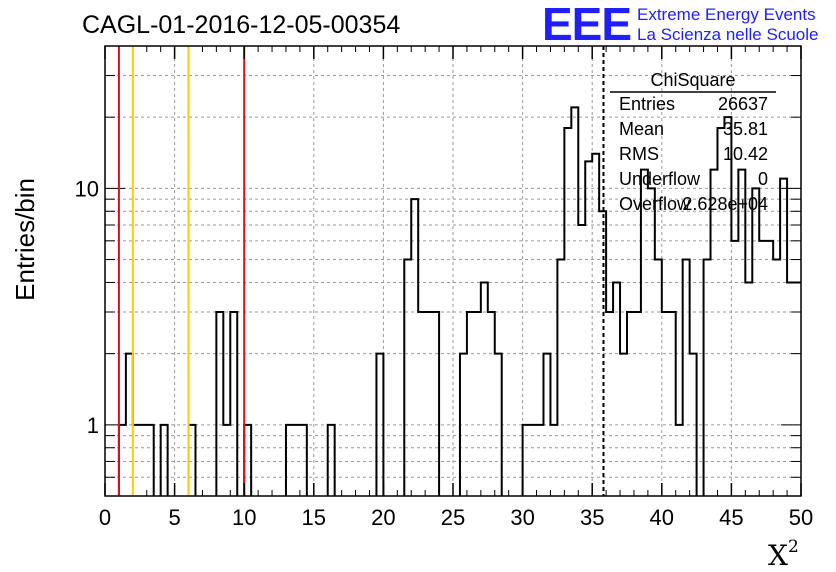  What do you see at coordinates (174, 517) in the screenshot?
I see `x-tick-label: 5` at bounding box center [174, 517].